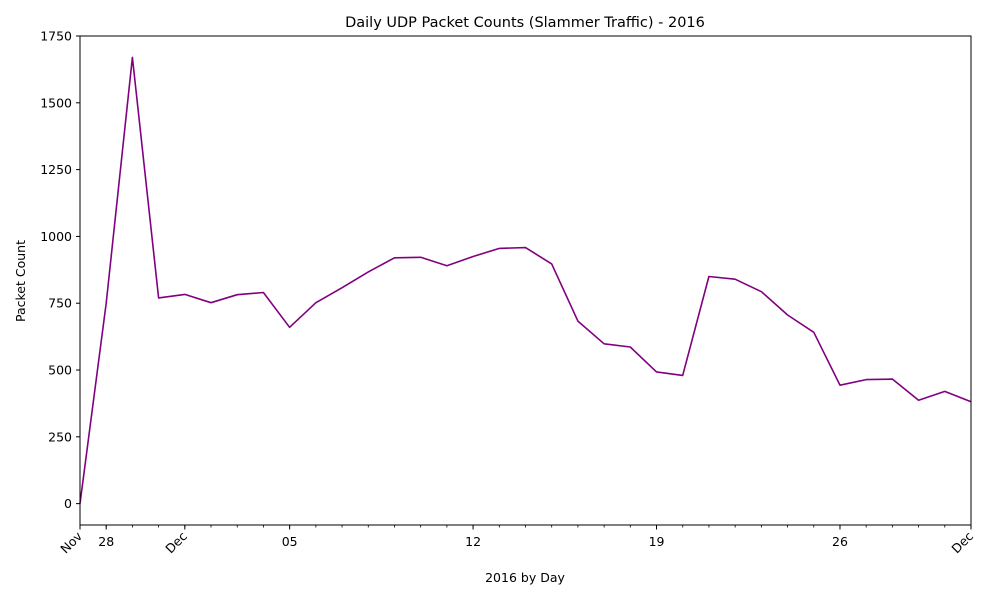 The width and height of the screenshot is (1000, 604). Describe the element at coordinates (525, 577) in the screenshot. I see `x-axis-label: 2016 by Day` at that location.